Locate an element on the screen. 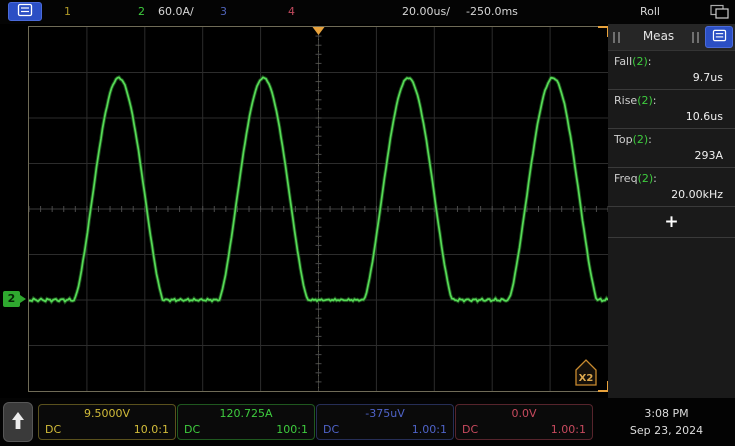 The image size is (735, 446). channel-3-probe: 1.00:1 is located at coordinates (429, 429).